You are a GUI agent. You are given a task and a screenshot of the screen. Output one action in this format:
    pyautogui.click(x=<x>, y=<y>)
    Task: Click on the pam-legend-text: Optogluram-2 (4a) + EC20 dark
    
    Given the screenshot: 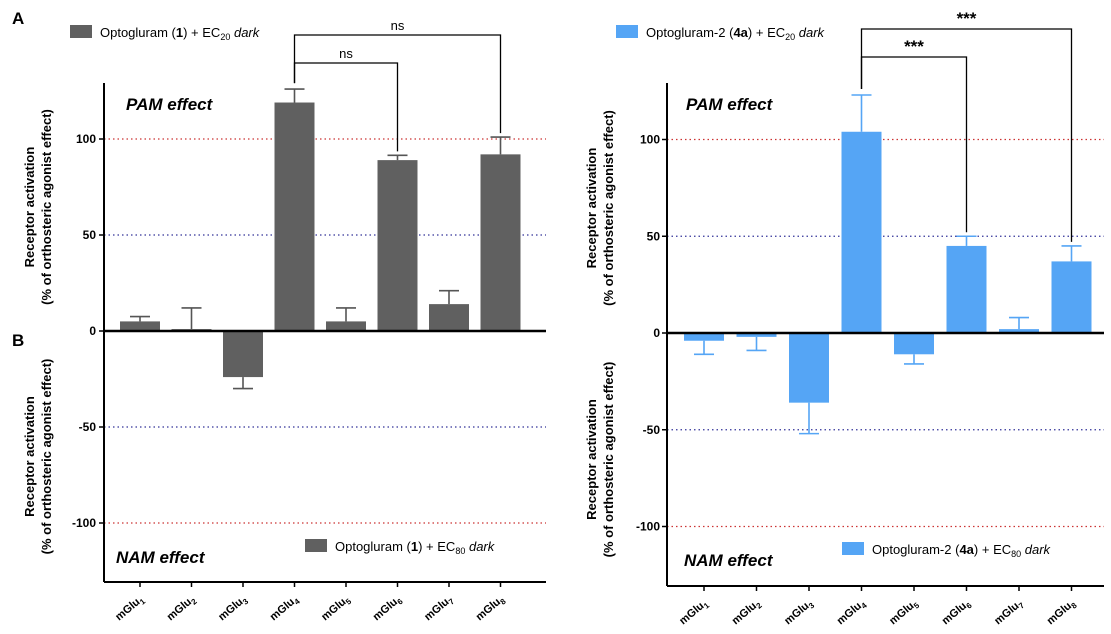 What is the action you would take?
    pyautogui.click(x=736, y=33)
    